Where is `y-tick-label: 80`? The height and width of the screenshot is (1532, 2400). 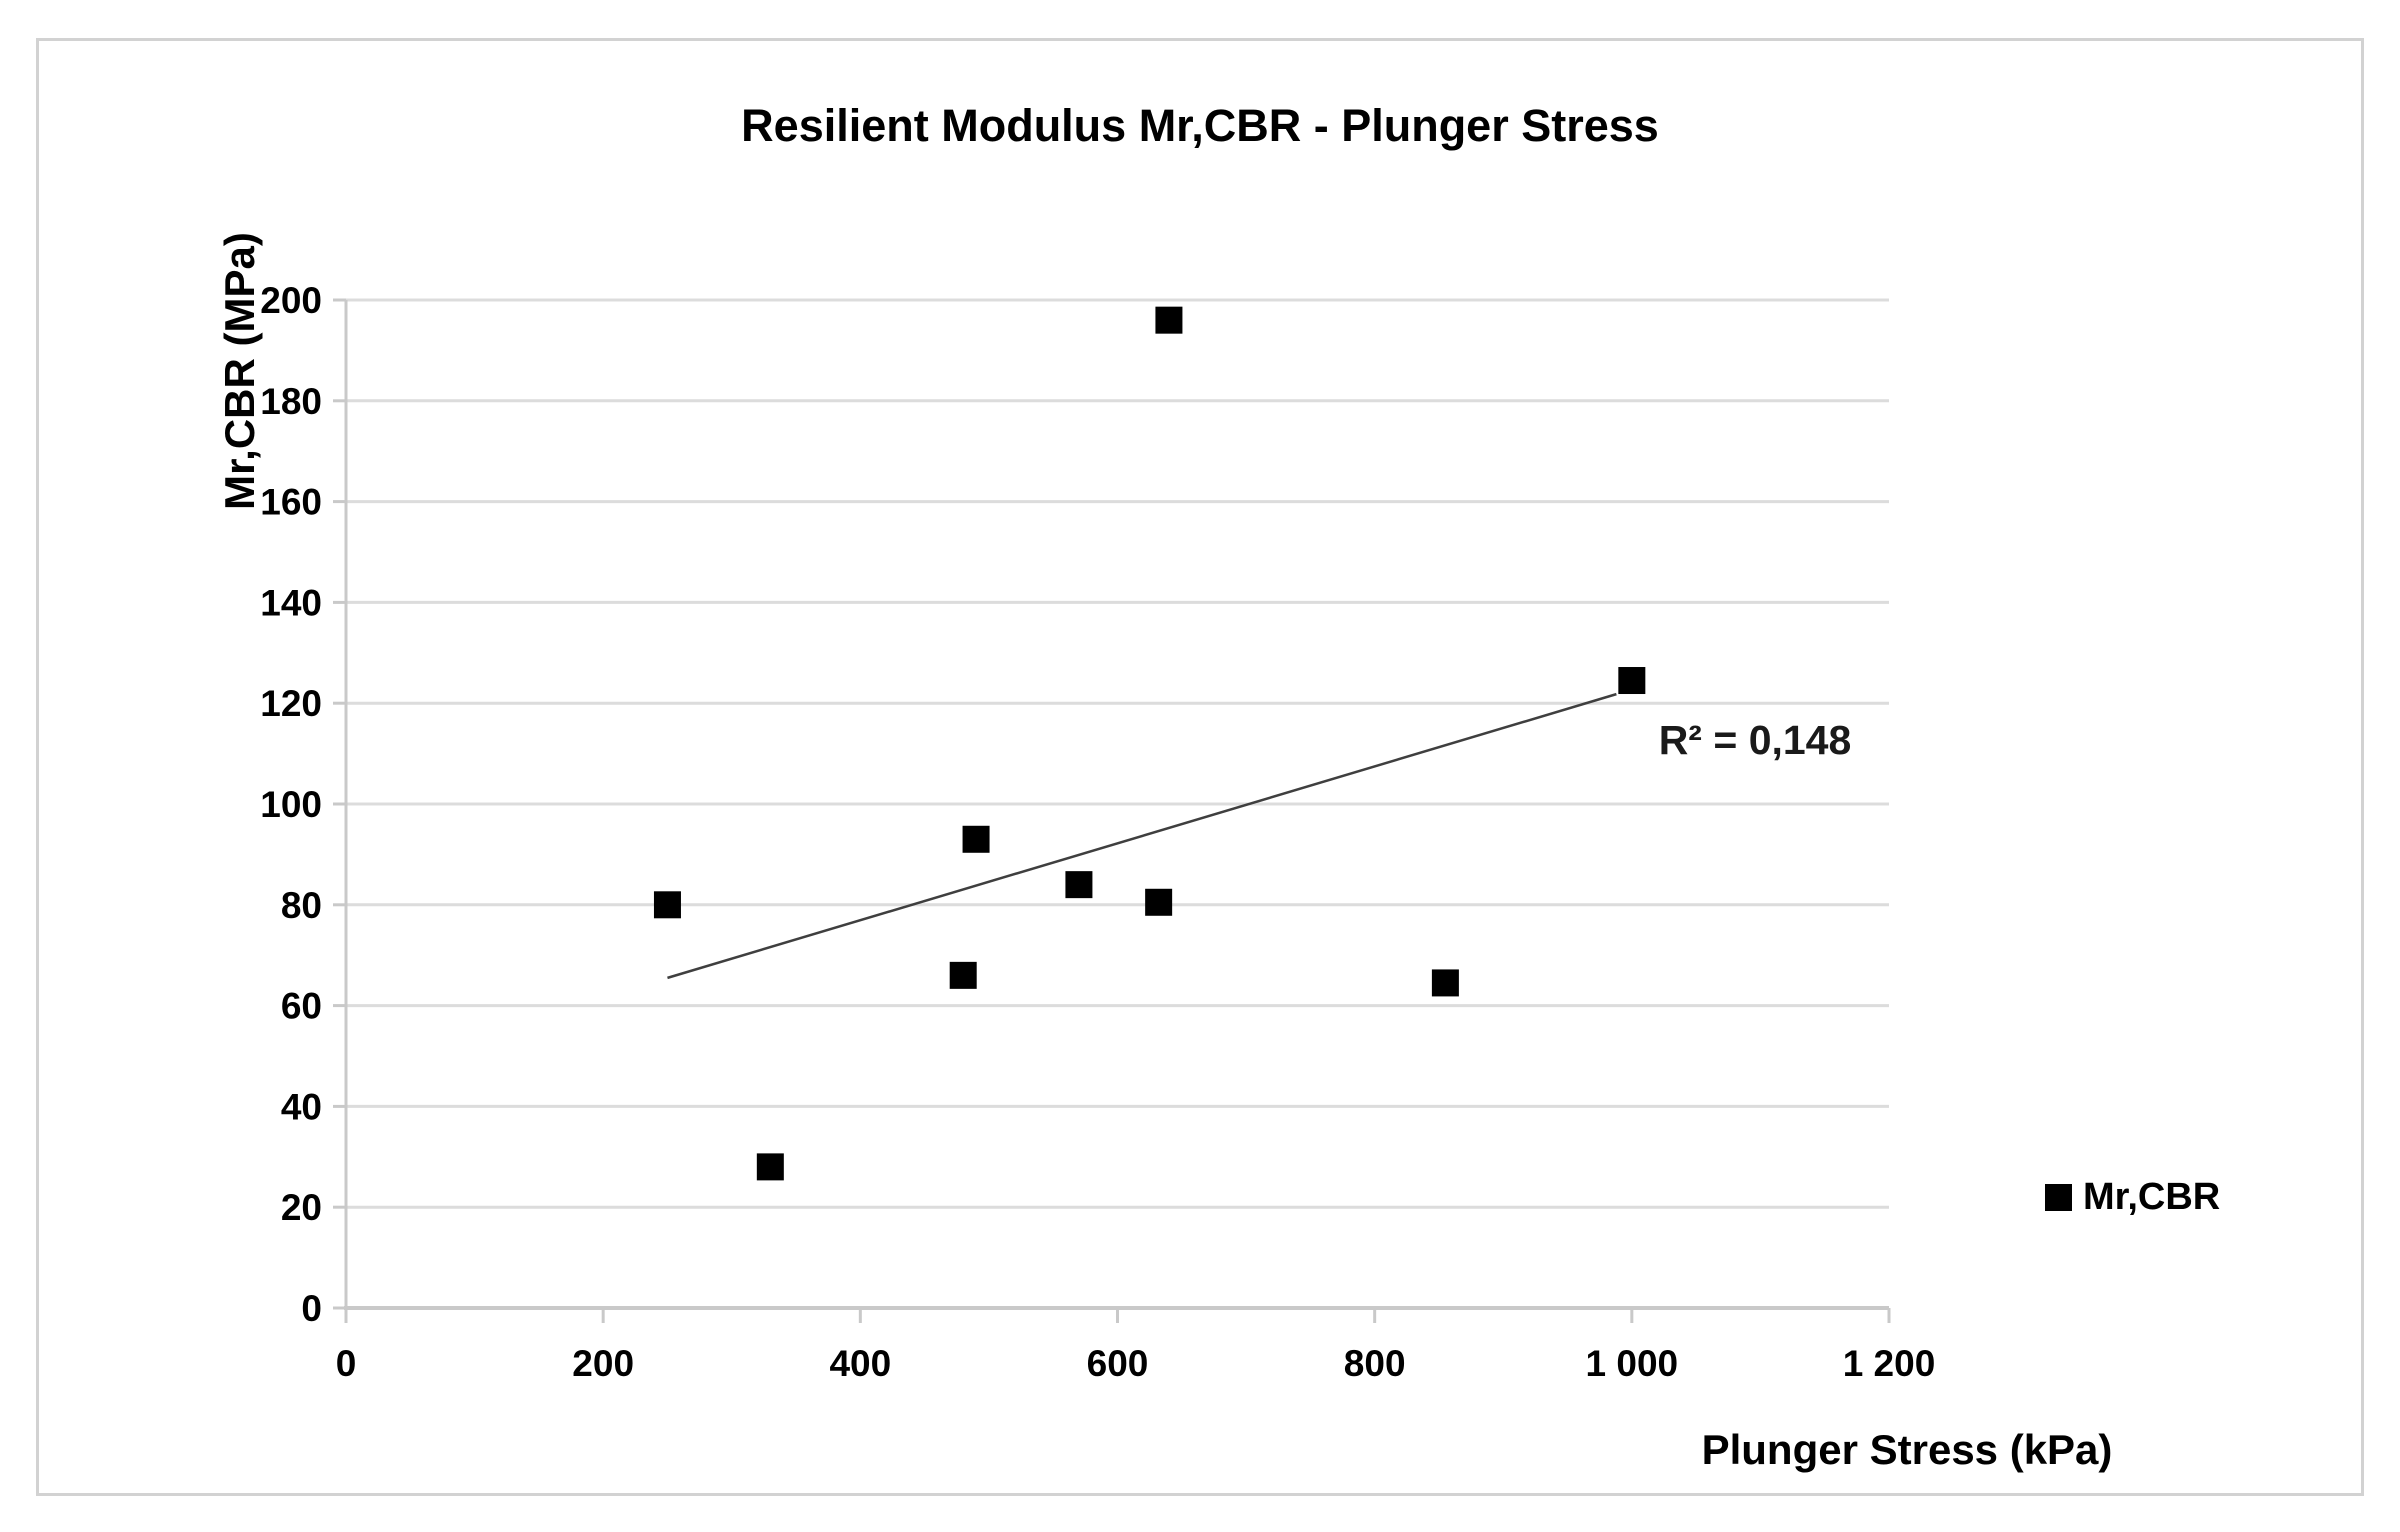 y-tick-label: 80 is located at coordinates (301, 905).